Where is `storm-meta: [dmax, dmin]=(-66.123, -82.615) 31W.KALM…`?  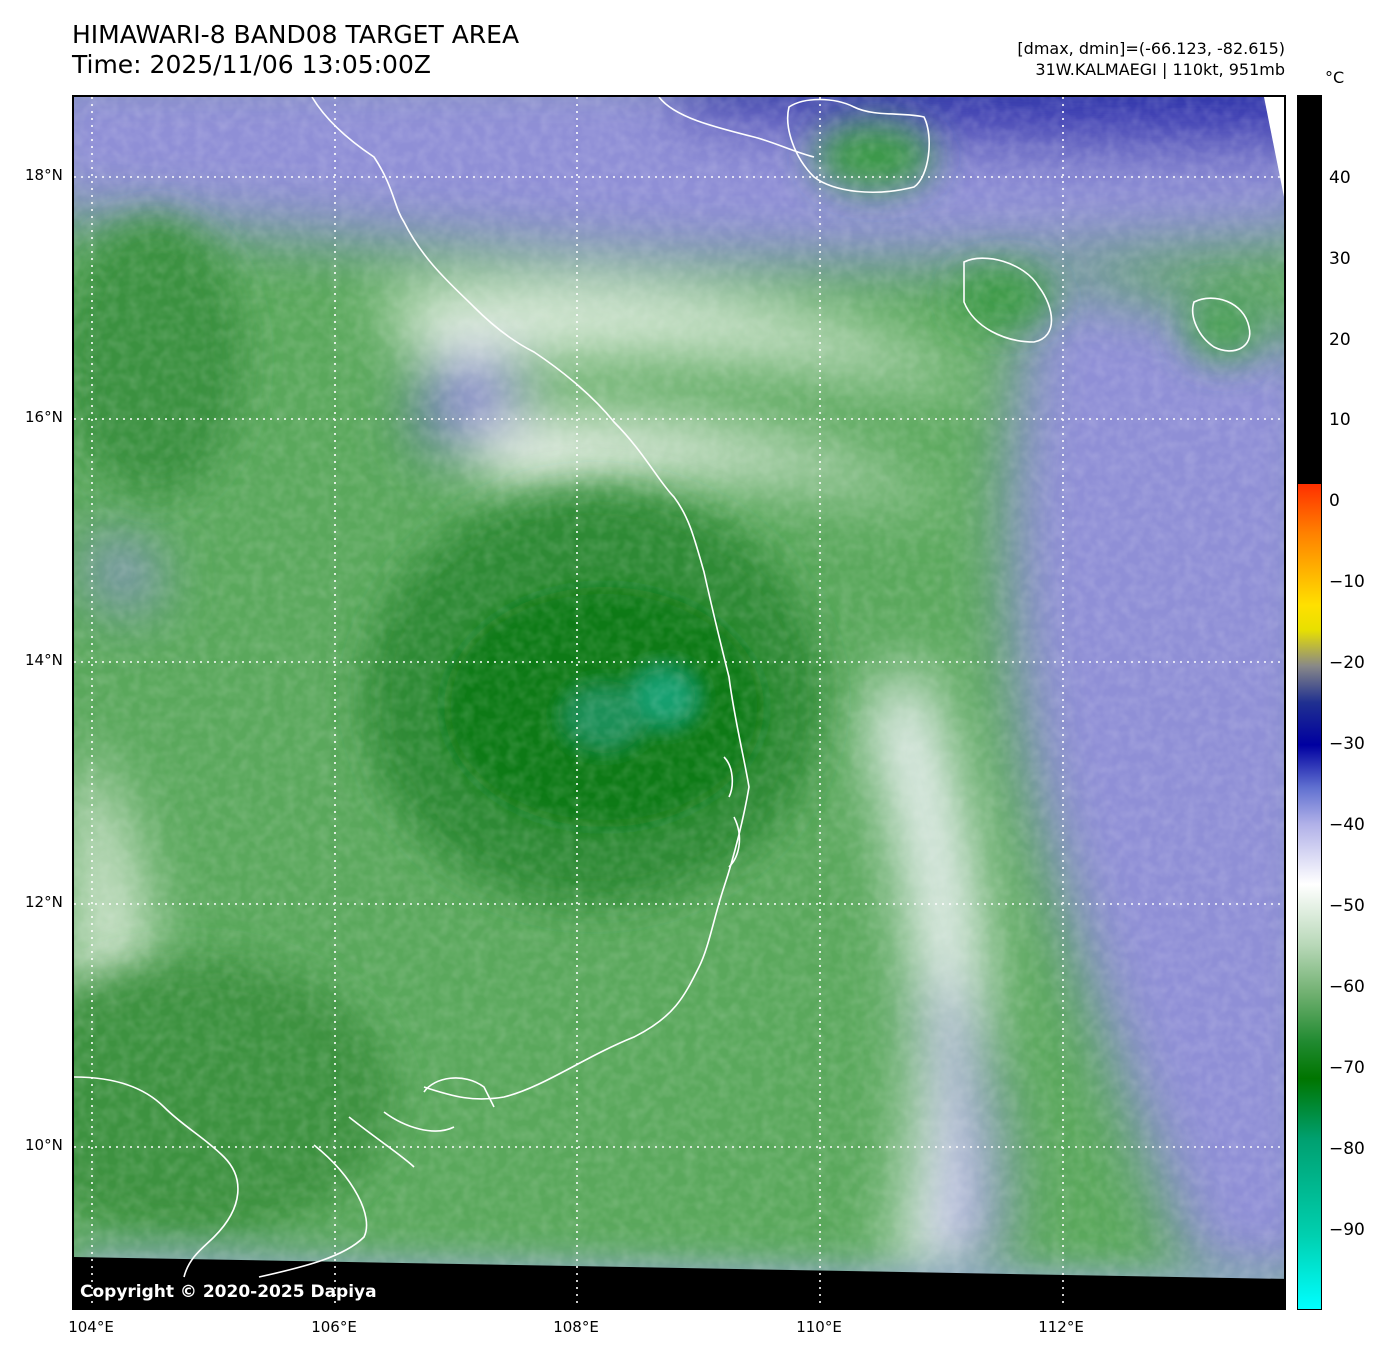 storm-meta: [dmax, dmin]=(-66.123, -82.615) 31W.KALM… is located at coordinates (1151, 59).